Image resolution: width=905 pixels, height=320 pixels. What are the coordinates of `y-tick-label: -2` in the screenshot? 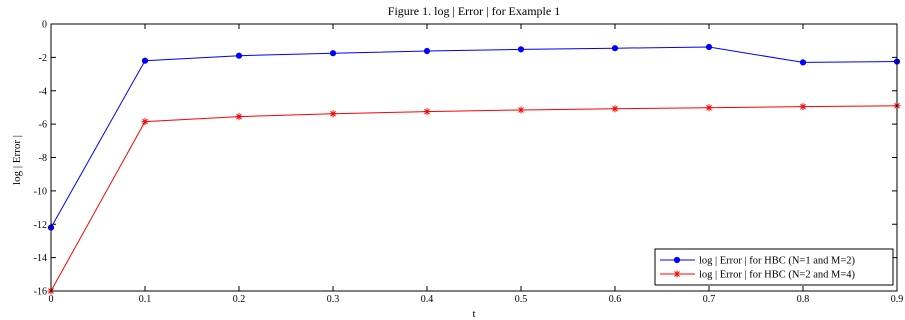 It's located at (43, 58).